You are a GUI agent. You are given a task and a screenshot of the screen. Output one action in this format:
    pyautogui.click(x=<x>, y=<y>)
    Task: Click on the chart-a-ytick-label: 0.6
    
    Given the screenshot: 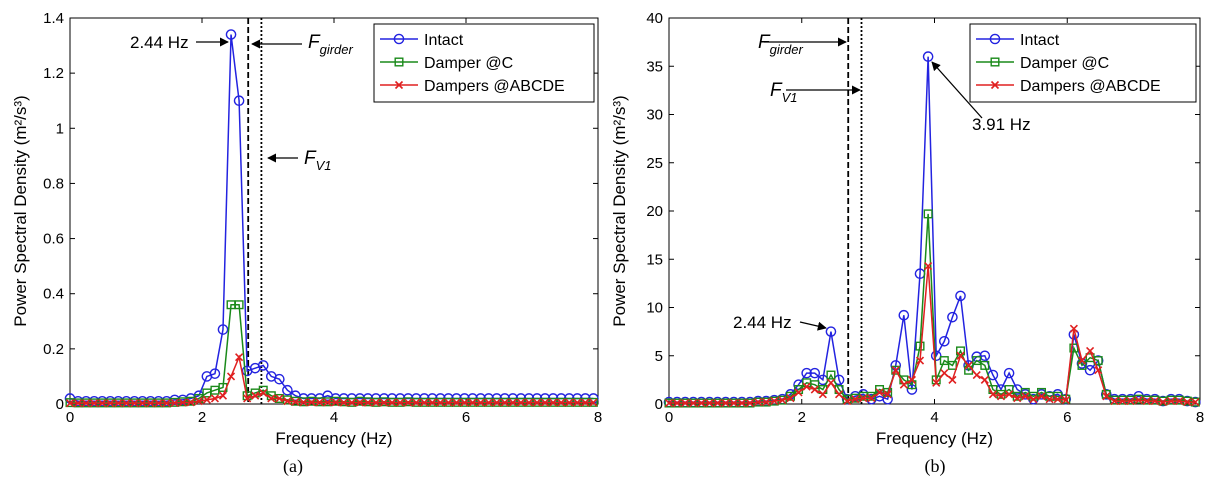 What is the action you would take?
    pyautogui.click(x=53, y=239)
    